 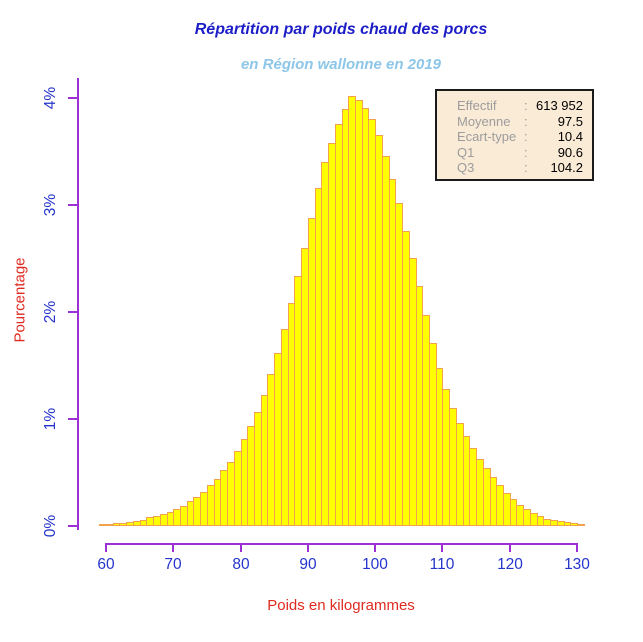 What do you see at coordinates (78, 304) in the screenshot?
I see `y-axis-line` at bounding box center [78, 304].